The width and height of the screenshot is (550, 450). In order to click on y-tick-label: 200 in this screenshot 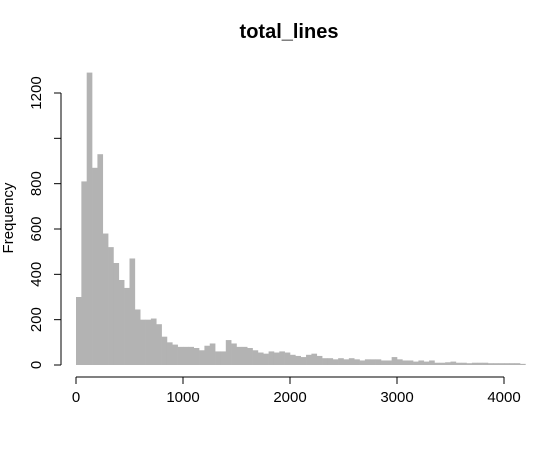, I will do `click(36, 319)`.